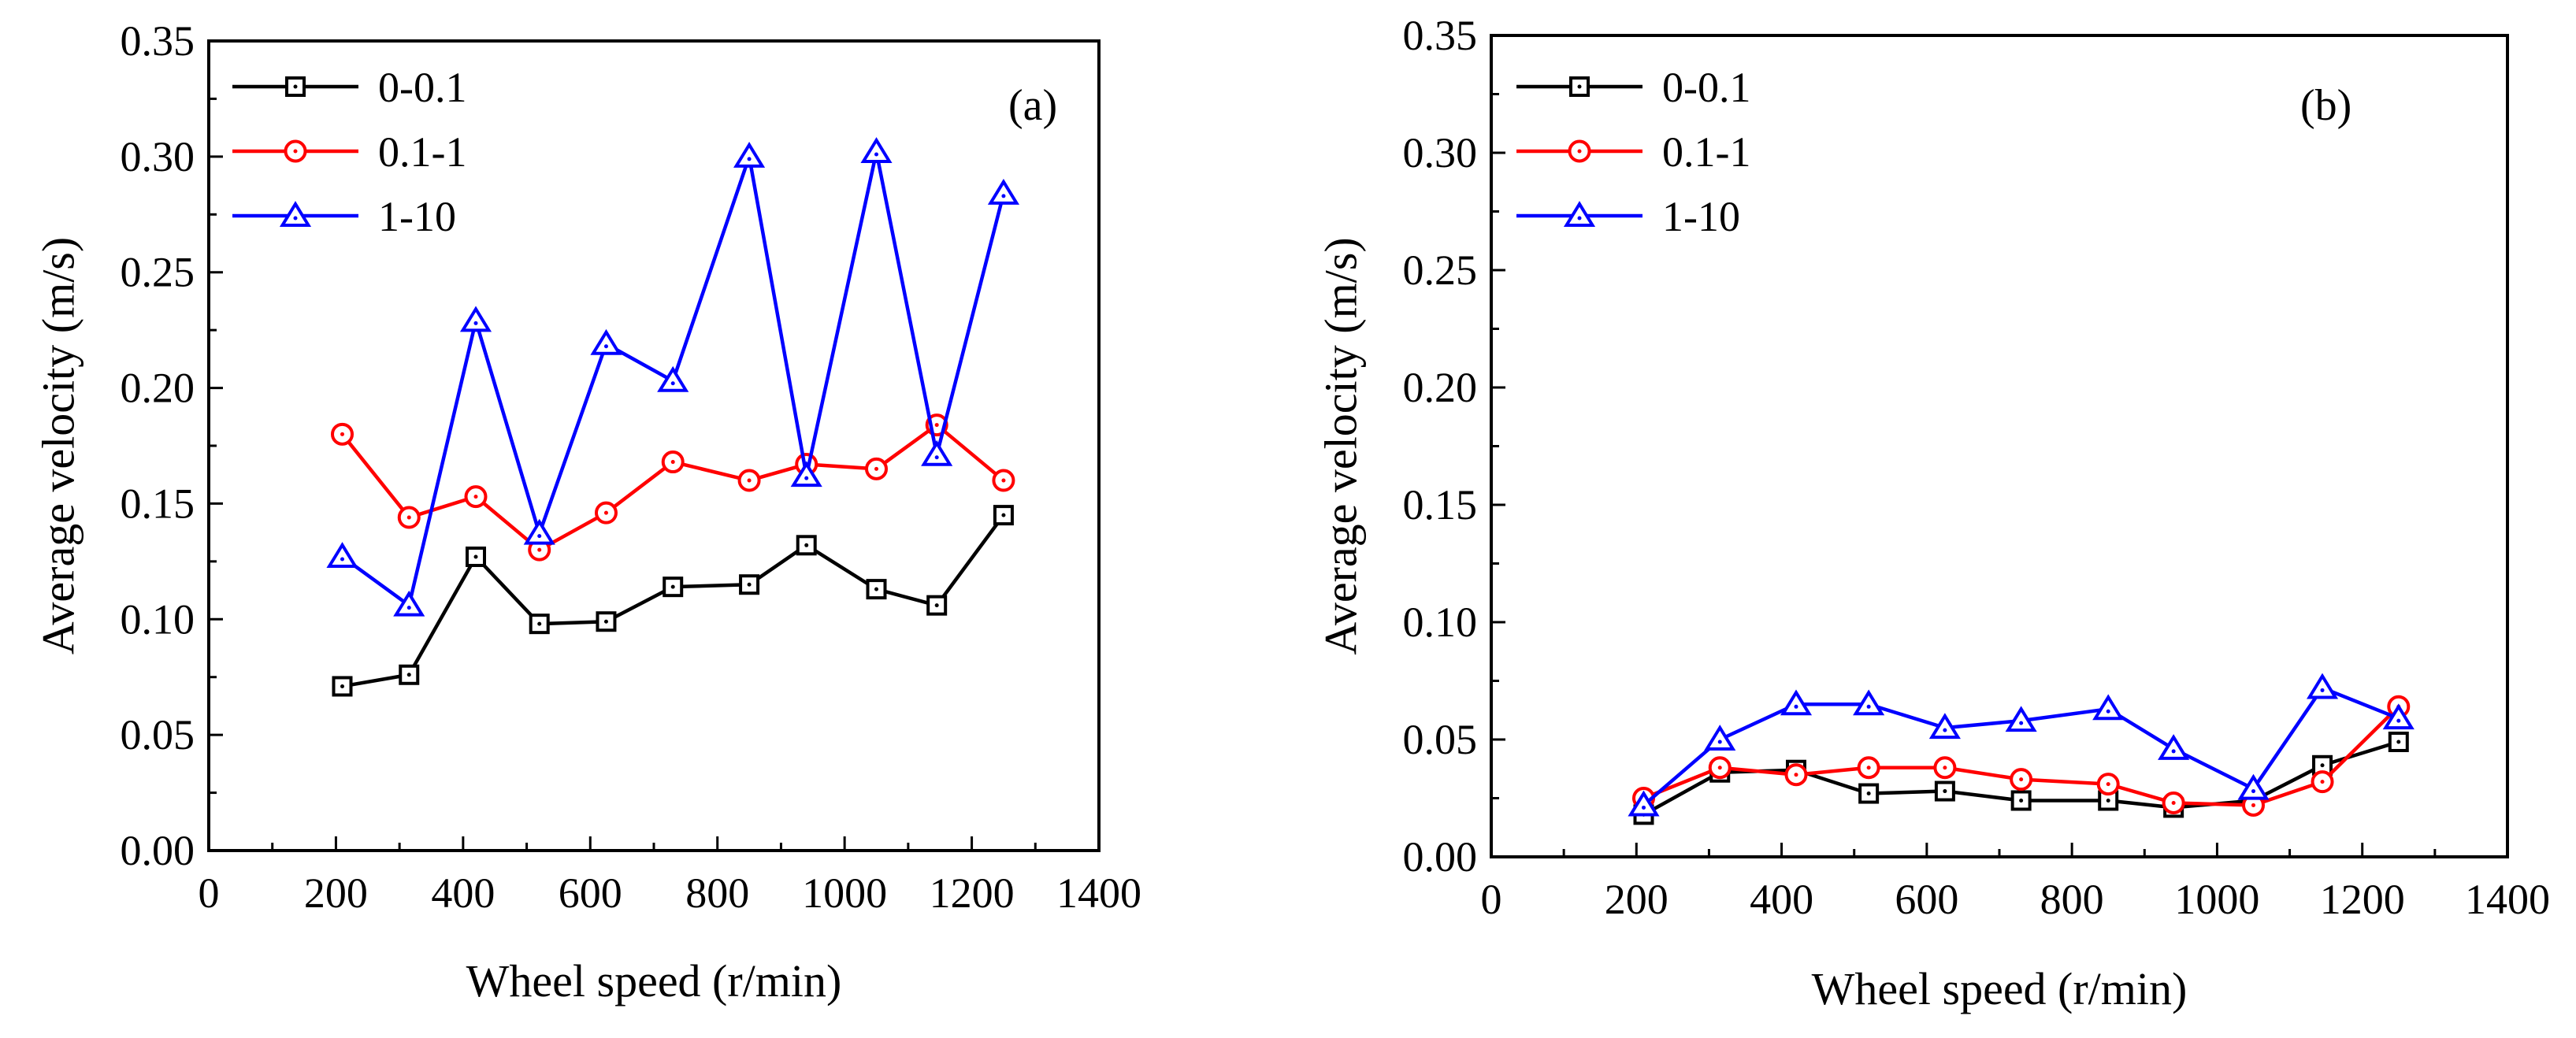 This screenshot has height=1038, width=2576. I want to click on y-tick-label: 0.10, so click(158, 619).